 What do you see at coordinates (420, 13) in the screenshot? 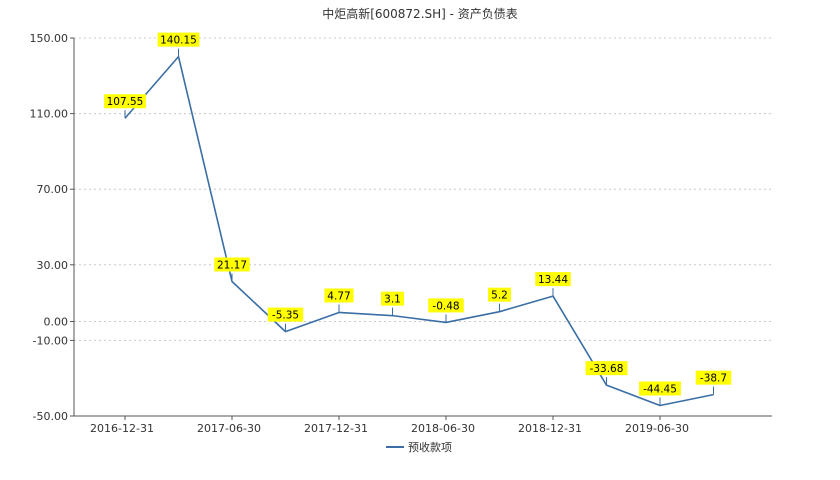
I see `chart-title: 中炬高新[600872.SH] - 资产负债表` at bounding box center [420, 13].